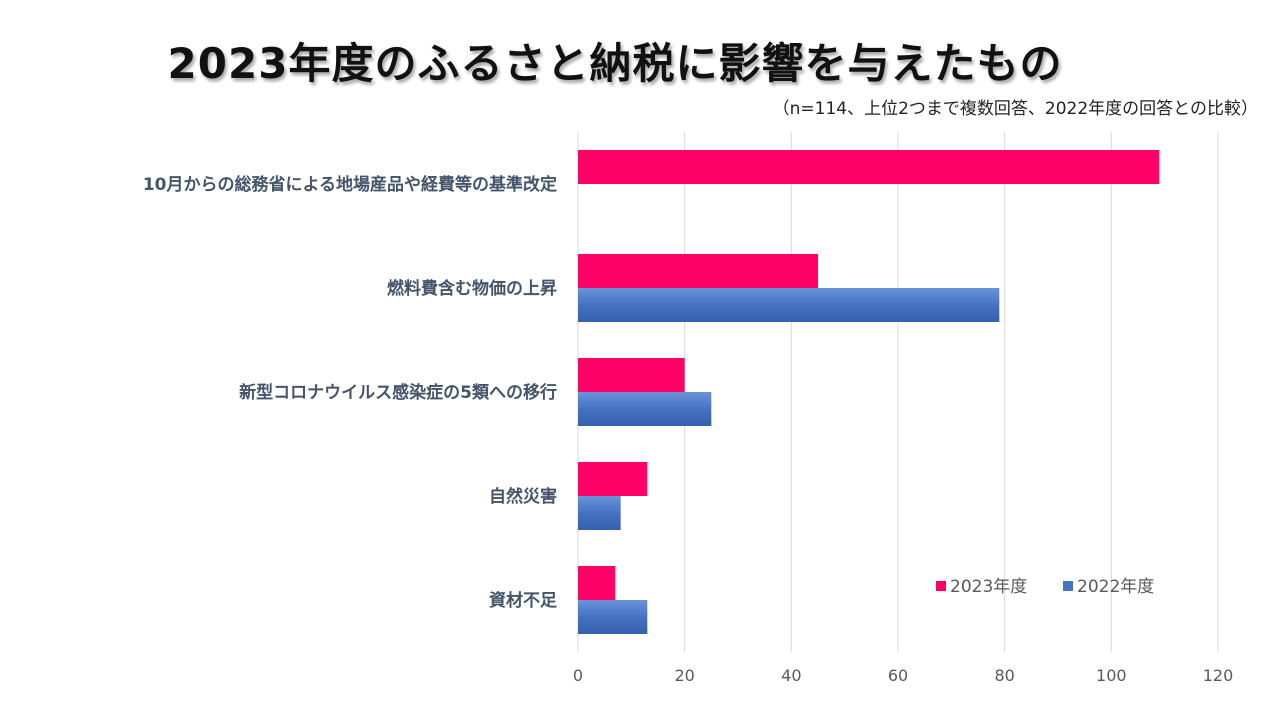 Image resolution: width=1280 pixels, height=720 pixels. What do you see at coordinates (698, 271) in the screenshot?
I see `bar-2023年度-1` at bounding box center [698, 271].